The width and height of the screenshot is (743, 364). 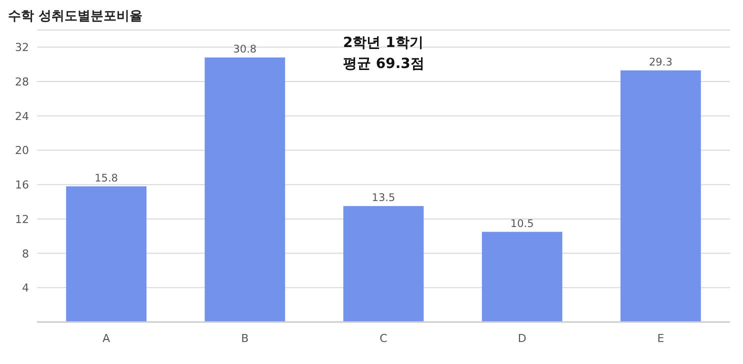 What do you see at coordinates (384, 338) in the screenshot?
I see `x-tick-label: C` at bounding box center [384, 338].